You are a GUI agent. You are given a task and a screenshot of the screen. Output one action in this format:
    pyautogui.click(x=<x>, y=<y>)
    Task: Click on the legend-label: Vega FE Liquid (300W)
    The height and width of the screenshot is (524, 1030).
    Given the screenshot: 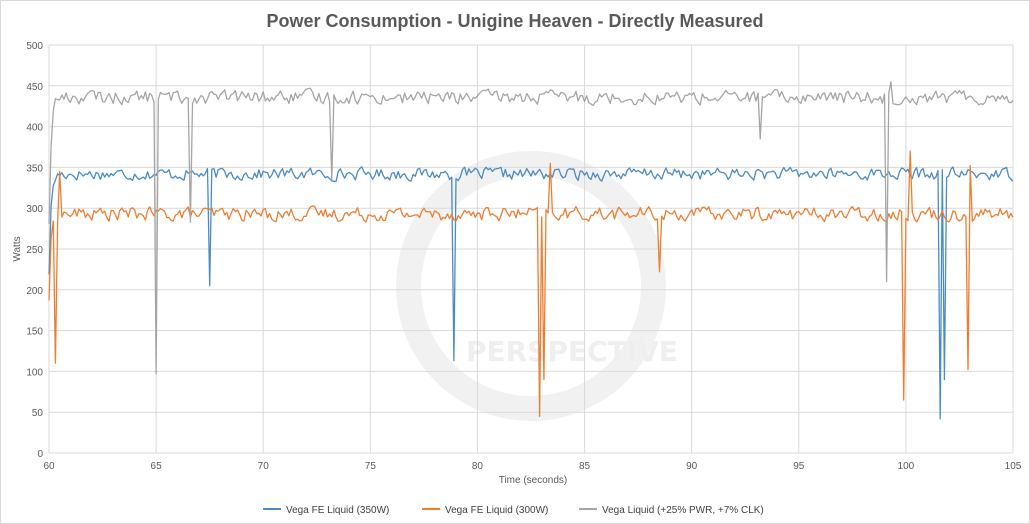 What is the action you would take?
    pyautogui.click(x=496, y=510)
    